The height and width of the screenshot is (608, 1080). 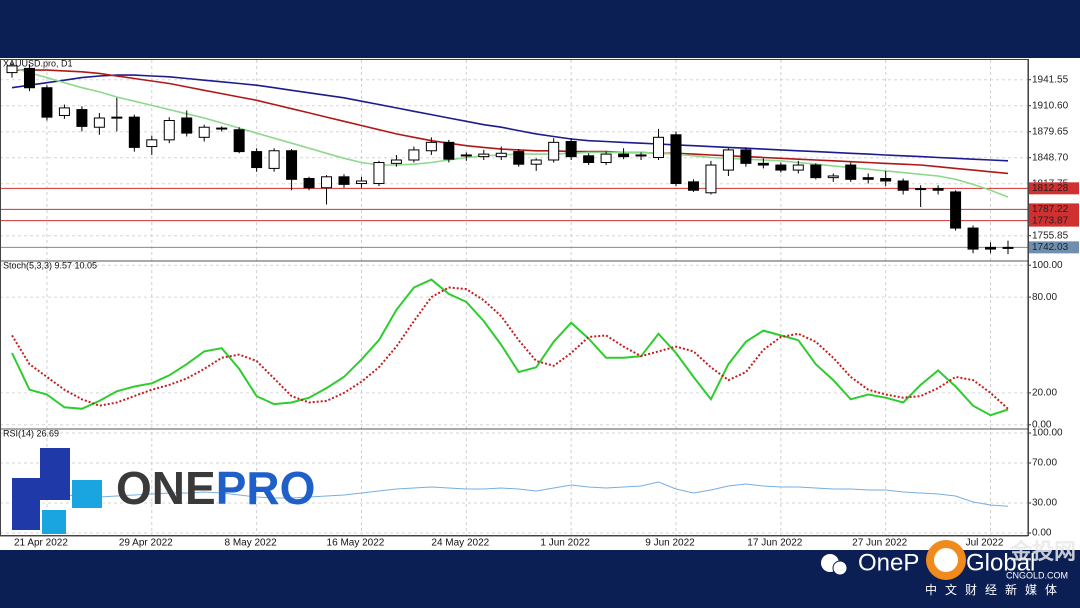 I want to click on level-label: 1742.03, so click(x=1050, y=247).